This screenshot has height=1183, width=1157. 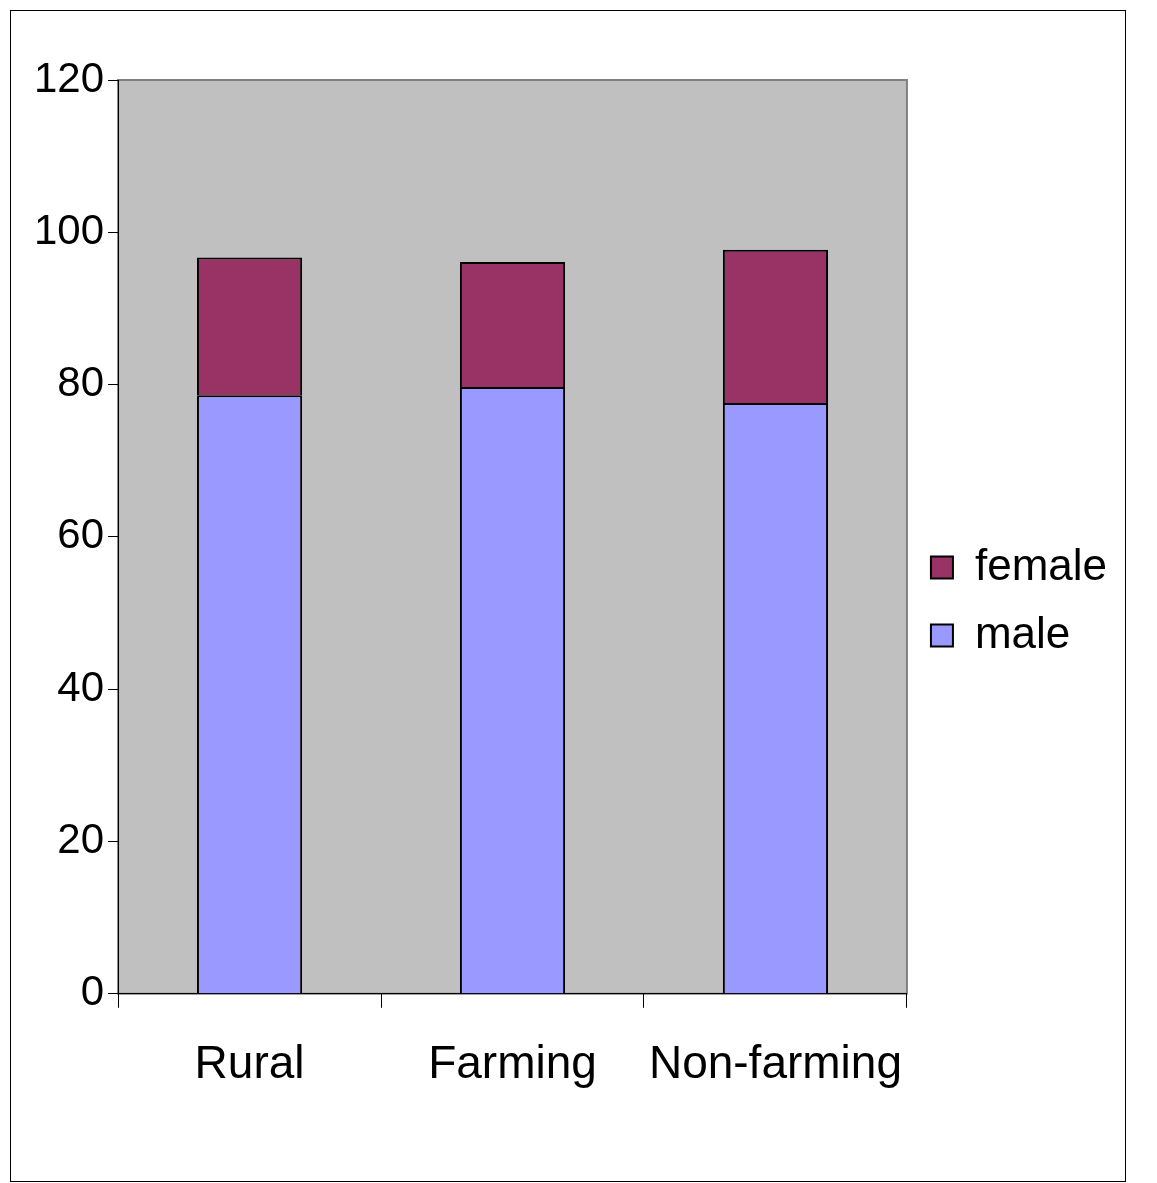 What do you see at coordinates (512, 1062) in the screenshot?
I see `x-tick-label: Farming` at bounding box center [512, 1062].